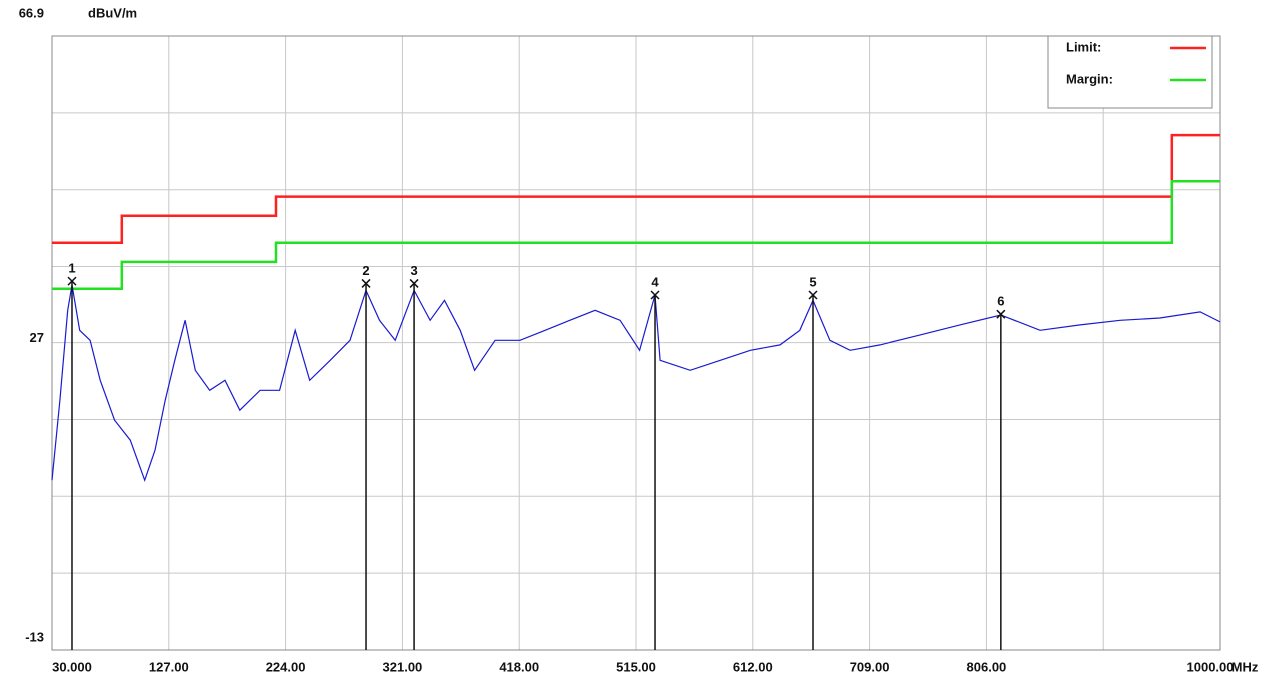 Image resolution: width=1271 pixels, height=682 pixels. I want to click on x-tick-label: 321.00, so click(403, 666).